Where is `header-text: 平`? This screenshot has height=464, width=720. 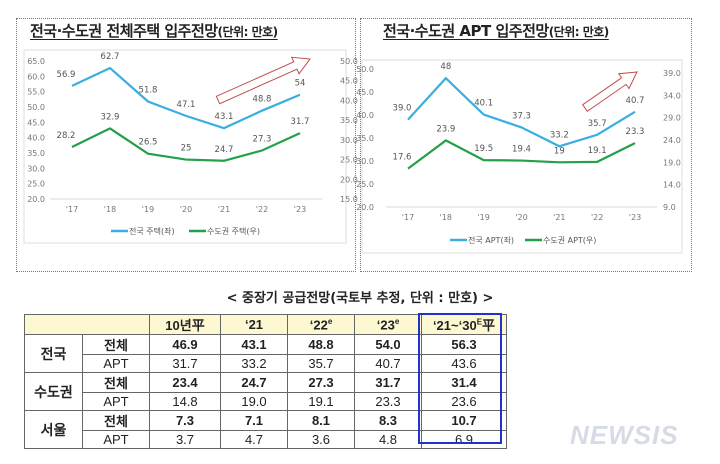
header-text: 平 is located at coordinates (489, 325).